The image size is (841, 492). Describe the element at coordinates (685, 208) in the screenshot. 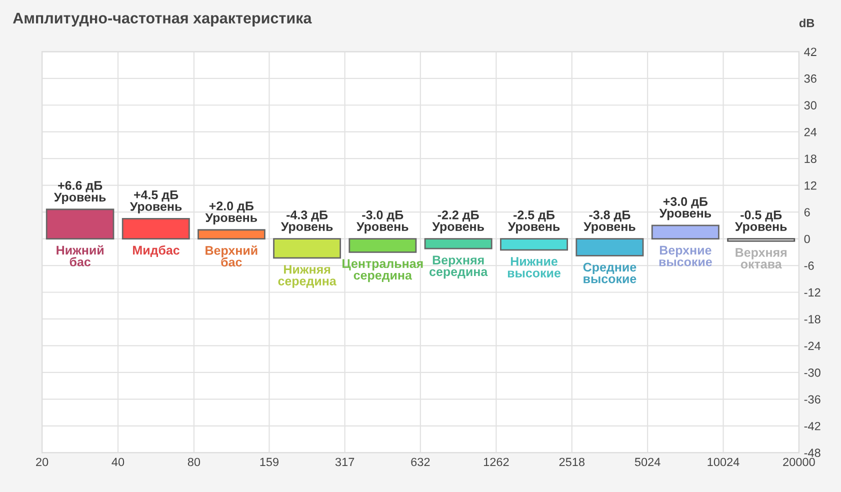

I see `data-label: +3.0 дБ Уровень` at that location.